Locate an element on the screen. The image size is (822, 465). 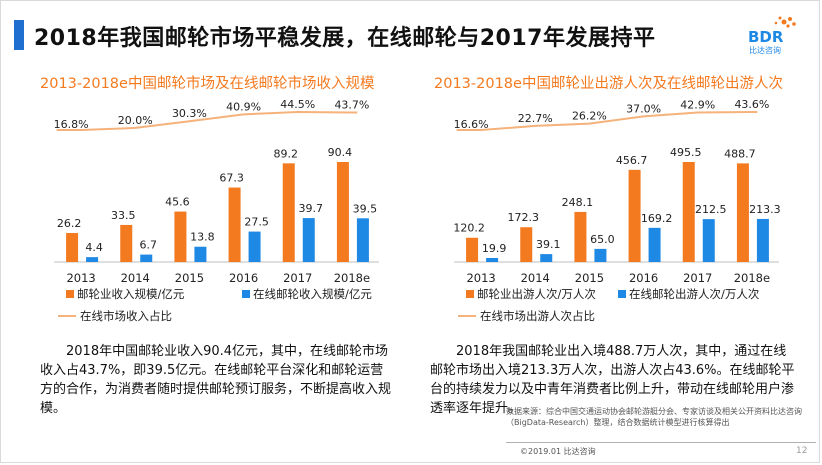
share-label-left: 43.7% is located at coordinates (351, 105).